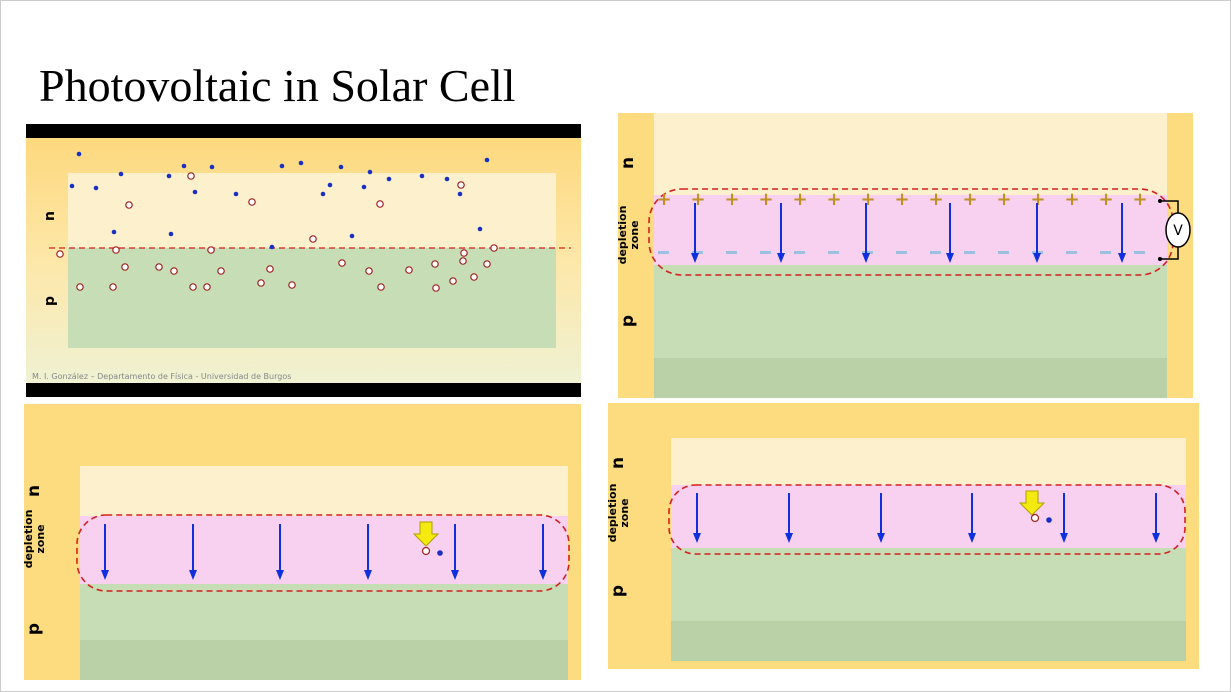  Describe the element at coordinates (277, 85) in the screenshot. I see `slide-title: Photovoltaic in Solar Cell` at that location.